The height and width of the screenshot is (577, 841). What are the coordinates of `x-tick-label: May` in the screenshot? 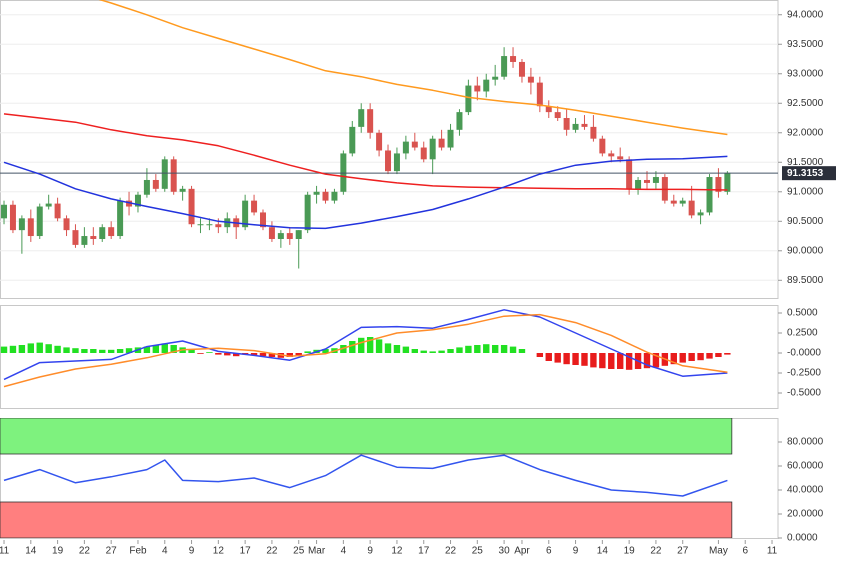 It's located at (718, 551).